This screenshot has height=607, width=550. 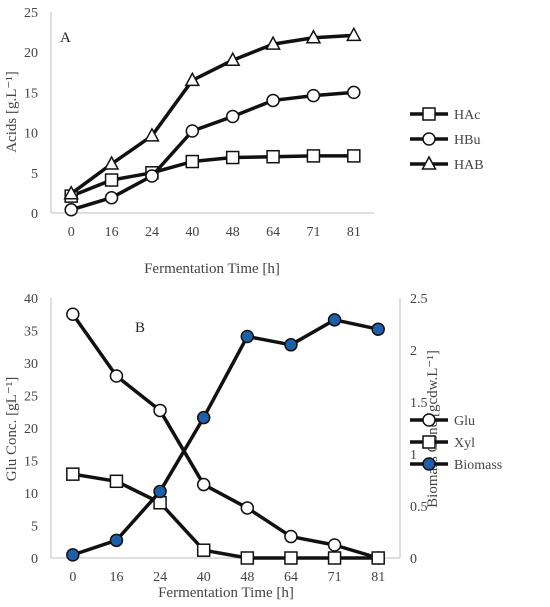 I want to click on panel-a-y-axis-title: Acids [g.L⁻¹], so click(x=12, y=112).